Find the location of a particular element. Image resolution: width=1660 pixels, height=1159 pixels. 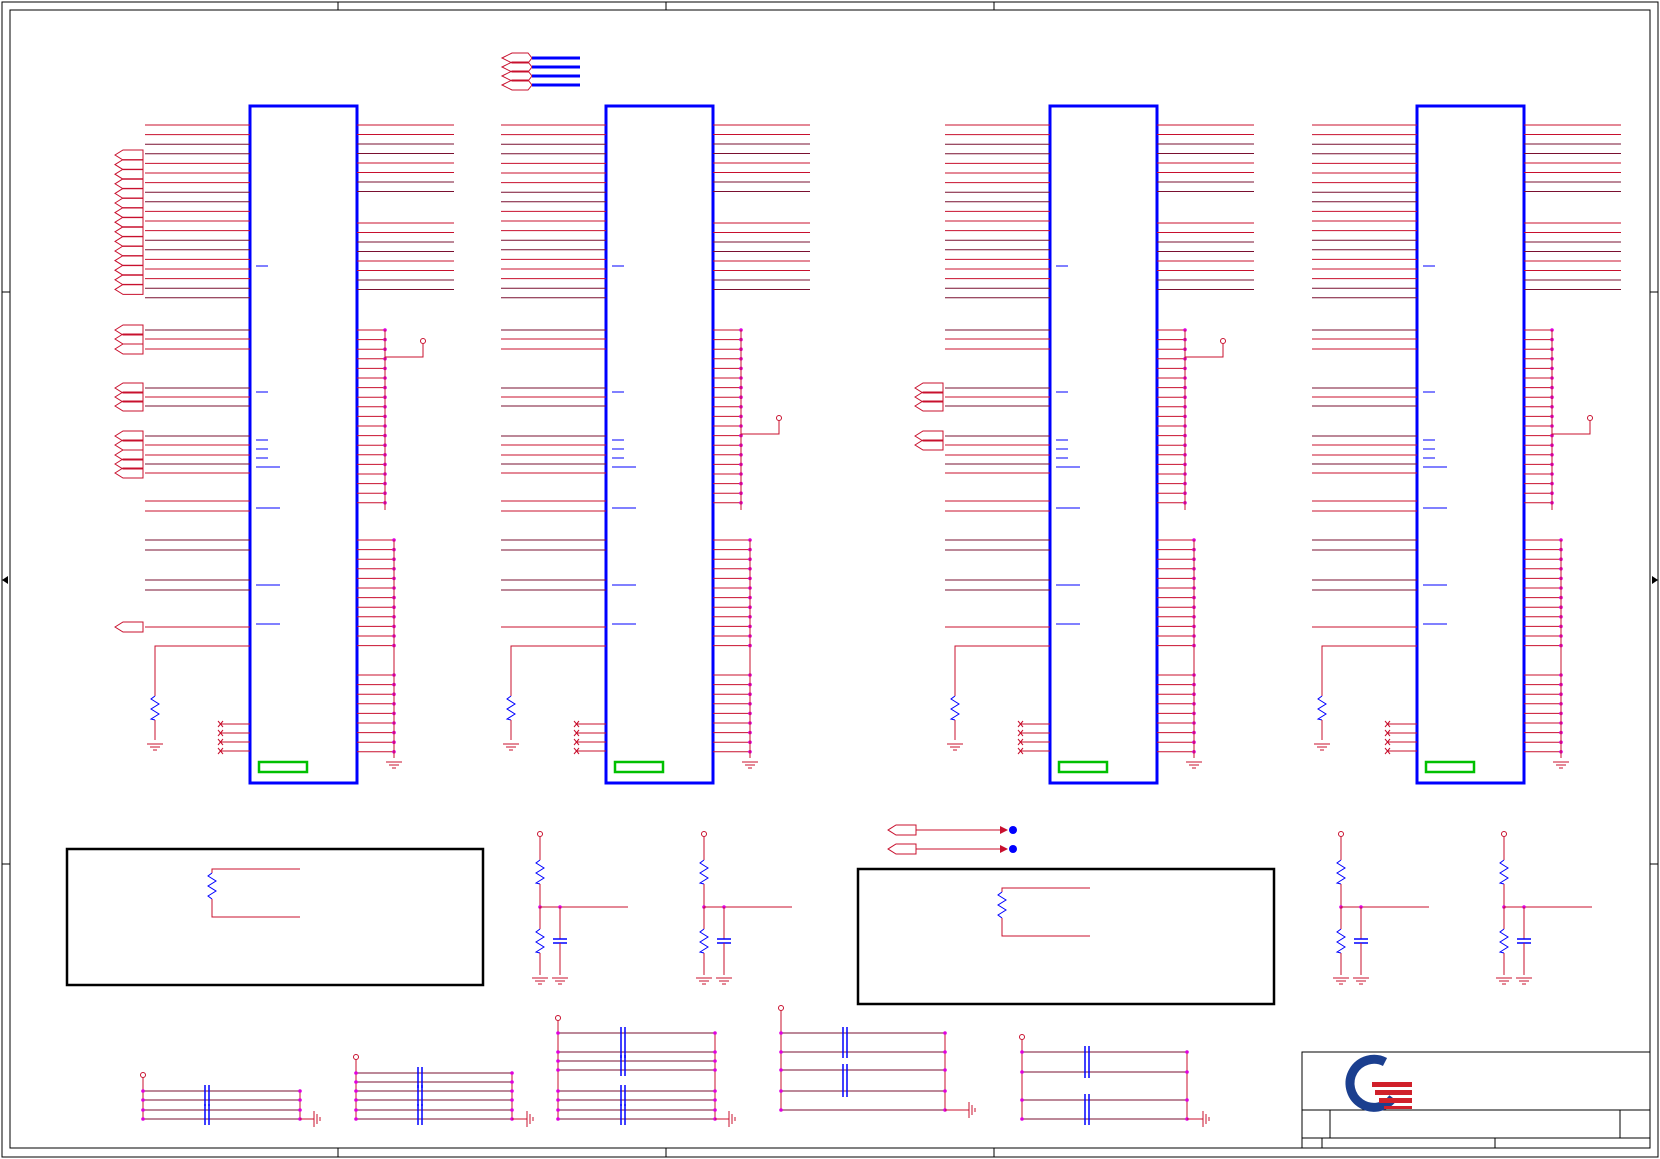

quanta-q-logo-icon is located at coordinates (1378, 1083).